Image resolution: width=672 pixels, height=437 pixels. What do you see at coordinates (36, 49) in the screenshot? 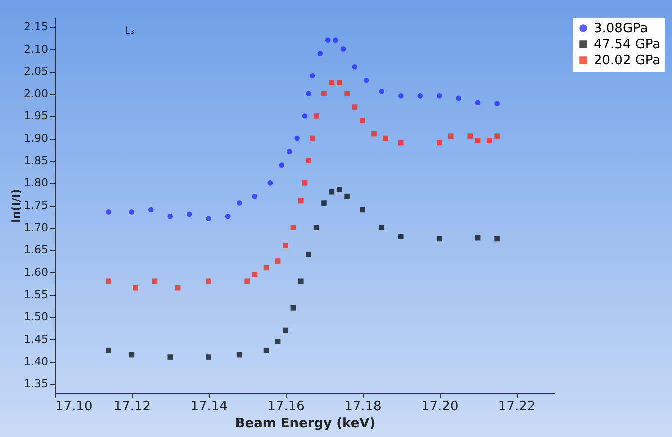
I see `y-tick-label: 2.10` at bounding box center [36, 49].